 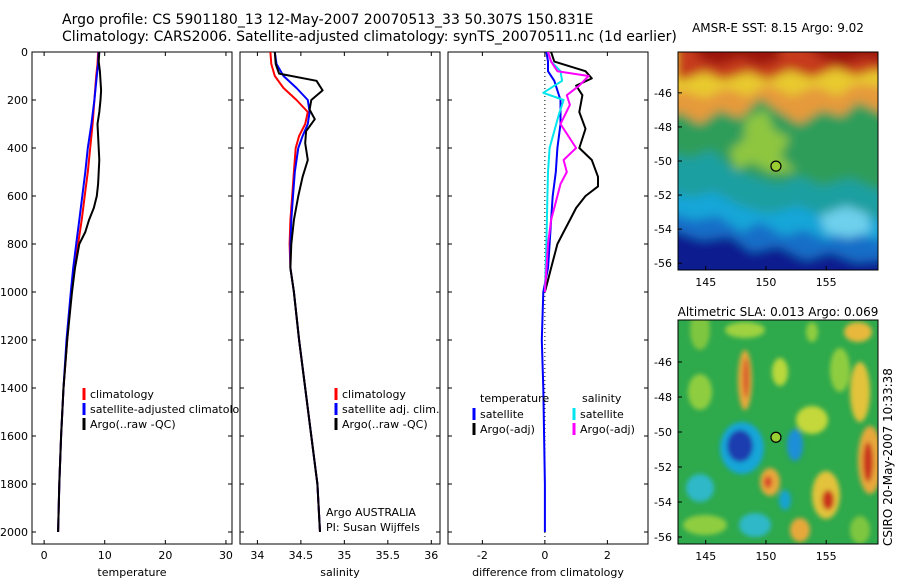 I want to click on legend-label: satellite adj. clim., so click(x=390, y=409).